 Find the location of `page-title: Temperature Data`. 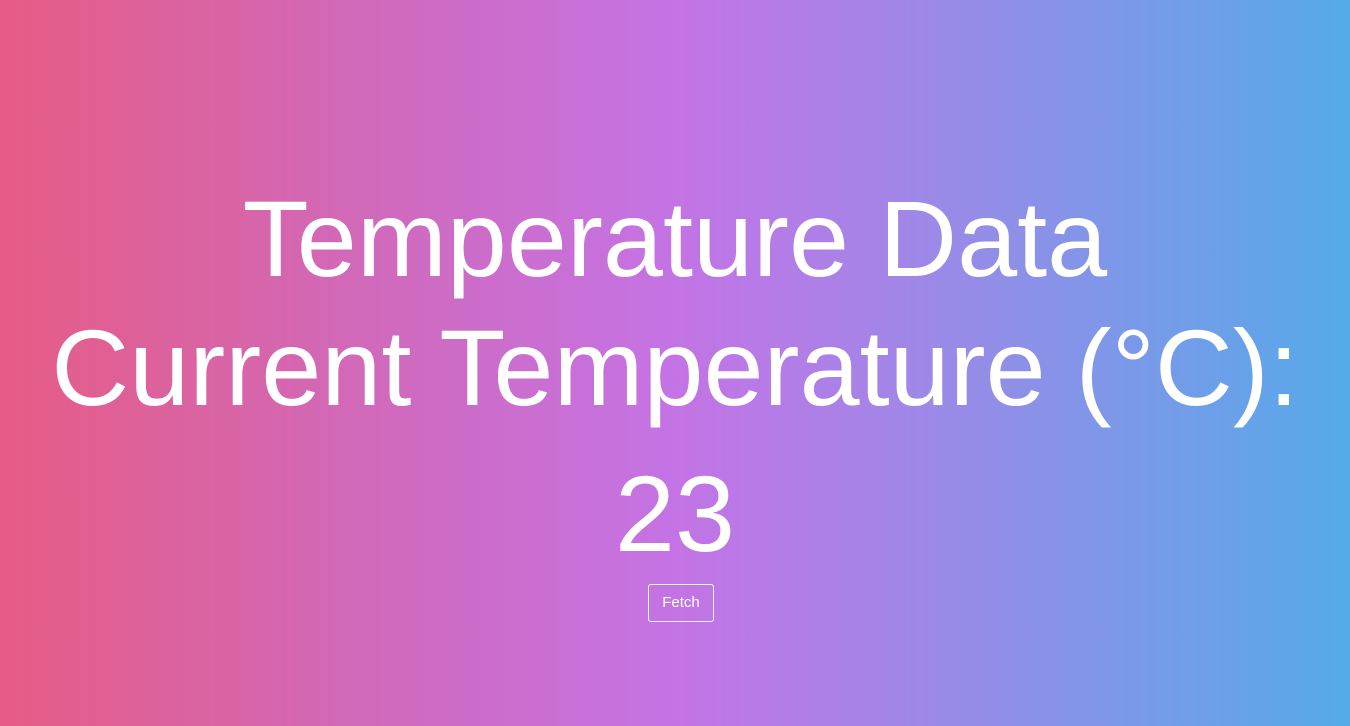

page-title: Temperature Data is located at coordinates (675, 238).